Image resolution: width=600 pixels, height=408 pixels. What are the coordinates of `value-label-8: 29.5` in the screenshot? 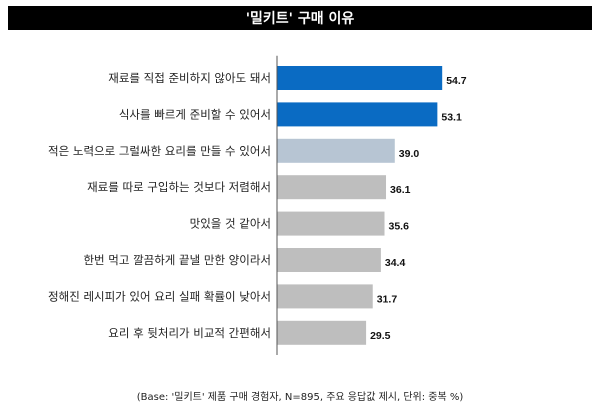 It's located at (380, 336).